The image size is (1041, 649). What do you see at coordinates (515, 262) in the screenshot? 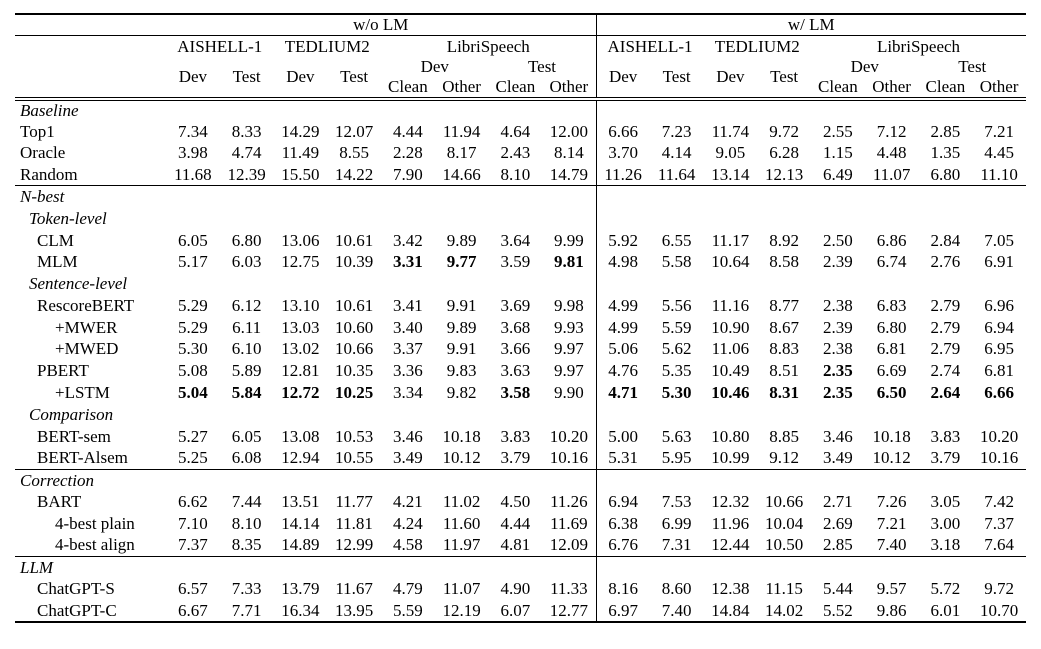
I see `wer-cell: 3.59` at bounding box center [515, 262].